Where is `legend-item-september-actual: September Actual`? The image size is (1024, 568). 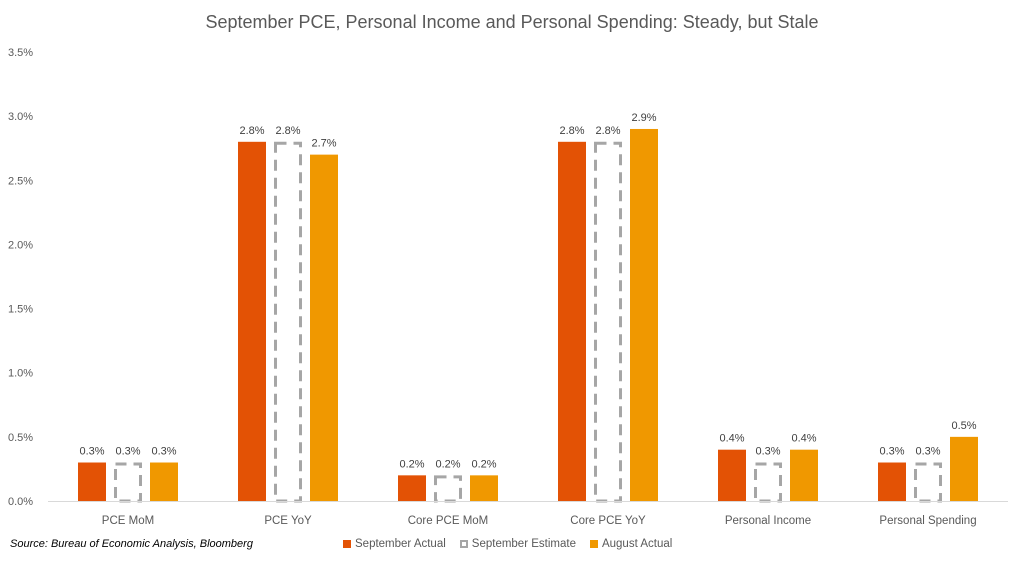
legend-item-september-actual: September Actual is located at coordinates (394, 544).